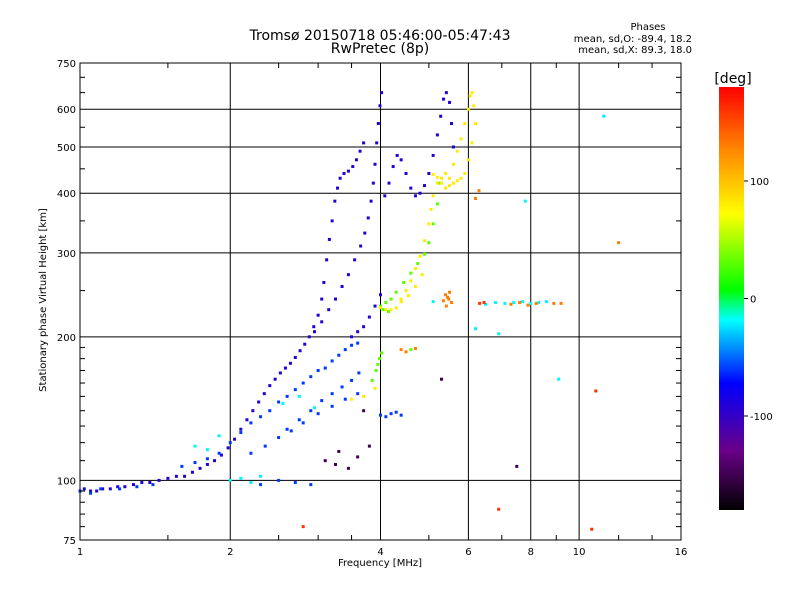  What do you see at coordinates (681, 552) in the screenshot?
I see `x-tick-label: 16` at bounding box center [681, 552].